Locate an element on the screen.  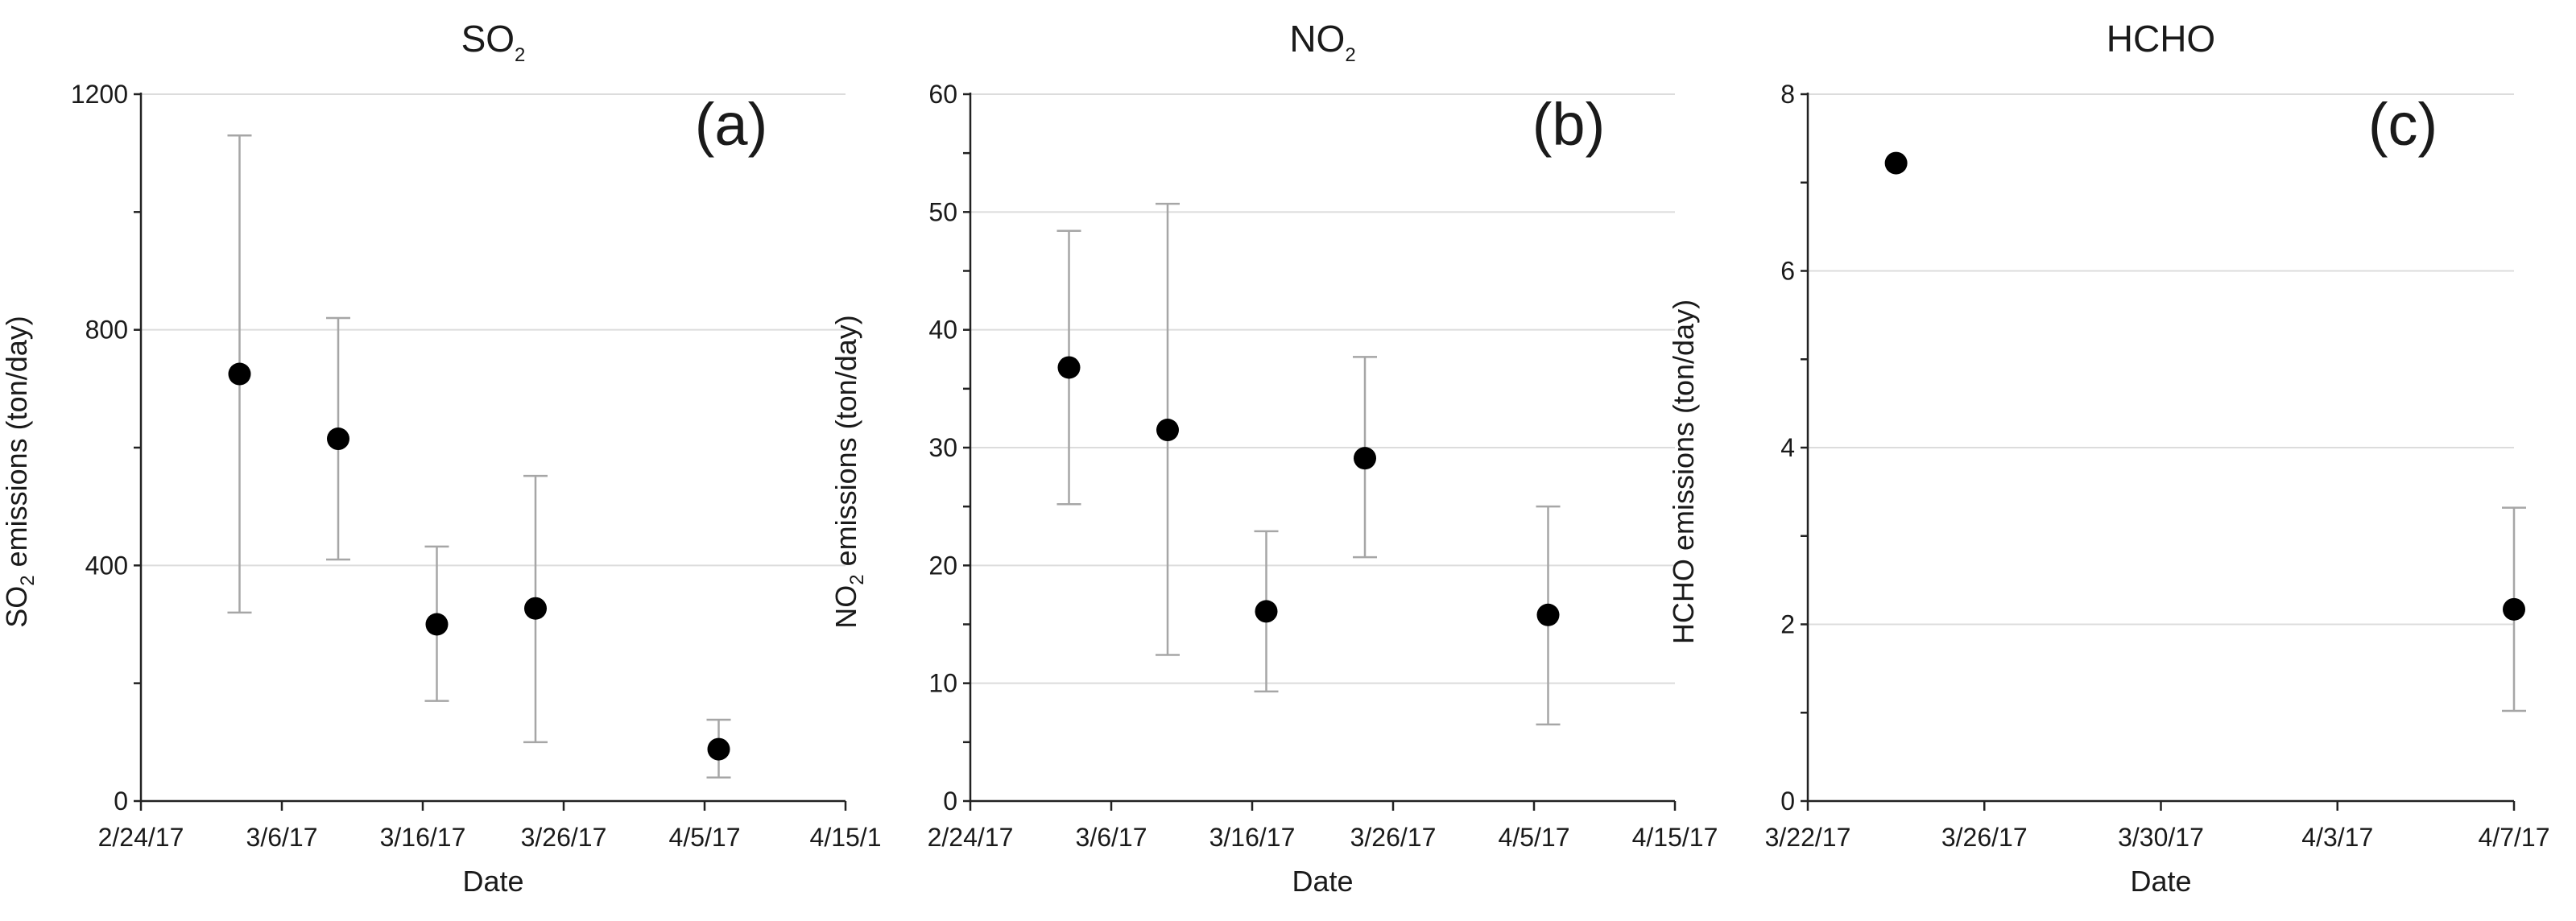
y-axis-title: HCHO emissions (ton/day) is located at coordinates (1684, 472).